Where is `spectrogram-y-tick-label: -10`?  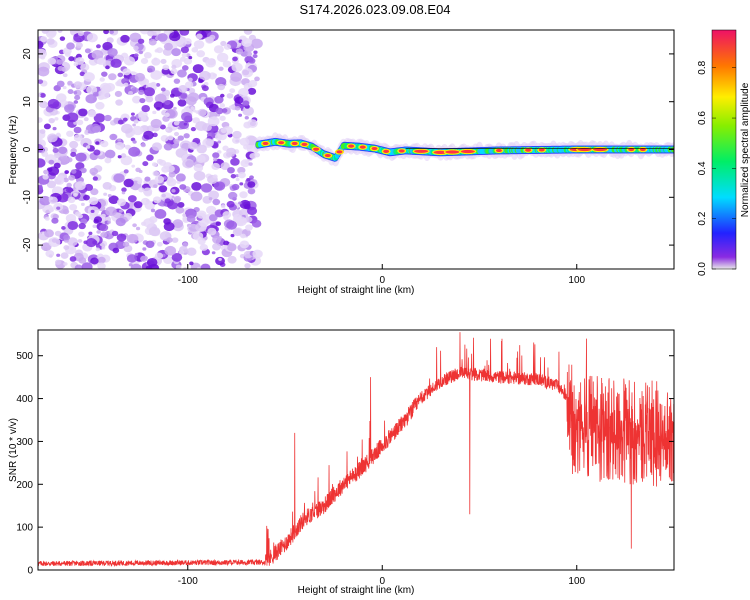
spectrogram-y-tick-label: -10 is located at coordinates (27, 197).